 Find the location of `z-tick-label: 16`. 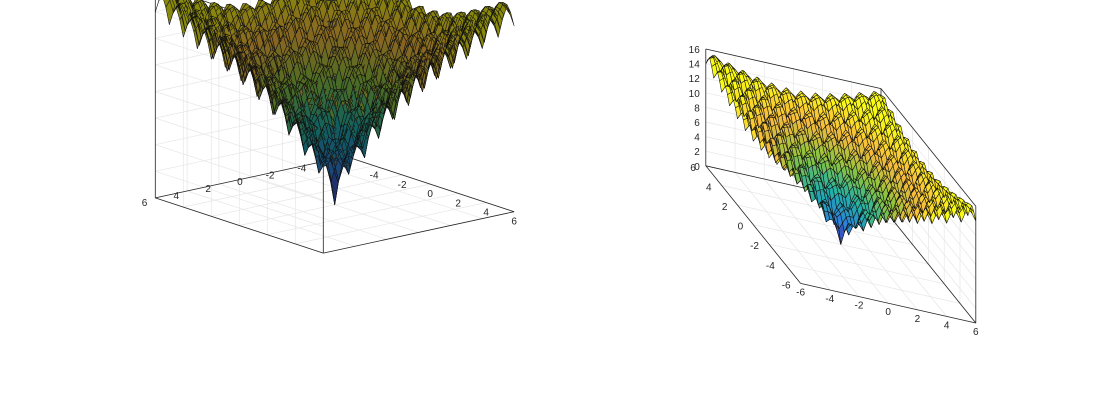

z-tick-label: 16 is located at coordinates (695, 50).